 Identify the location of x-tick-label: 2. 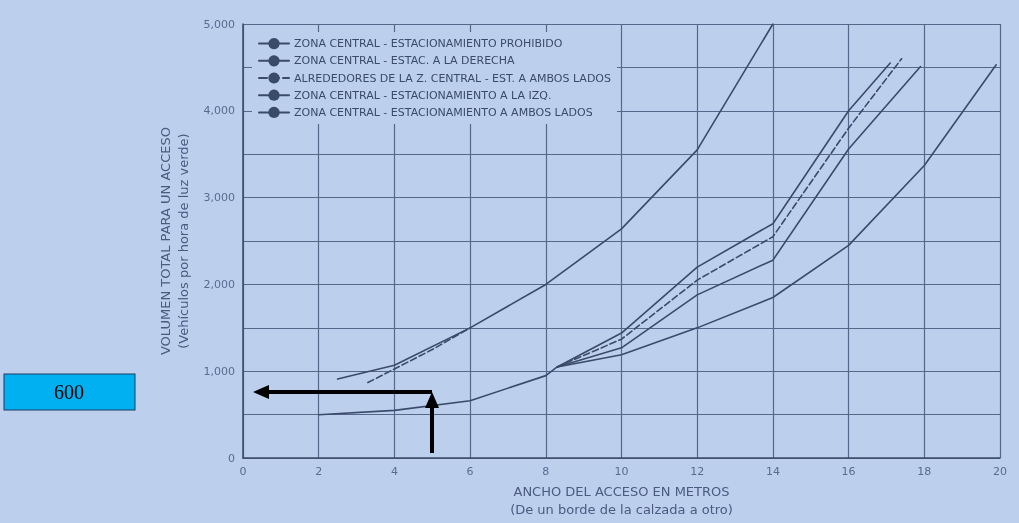
(319, 472).